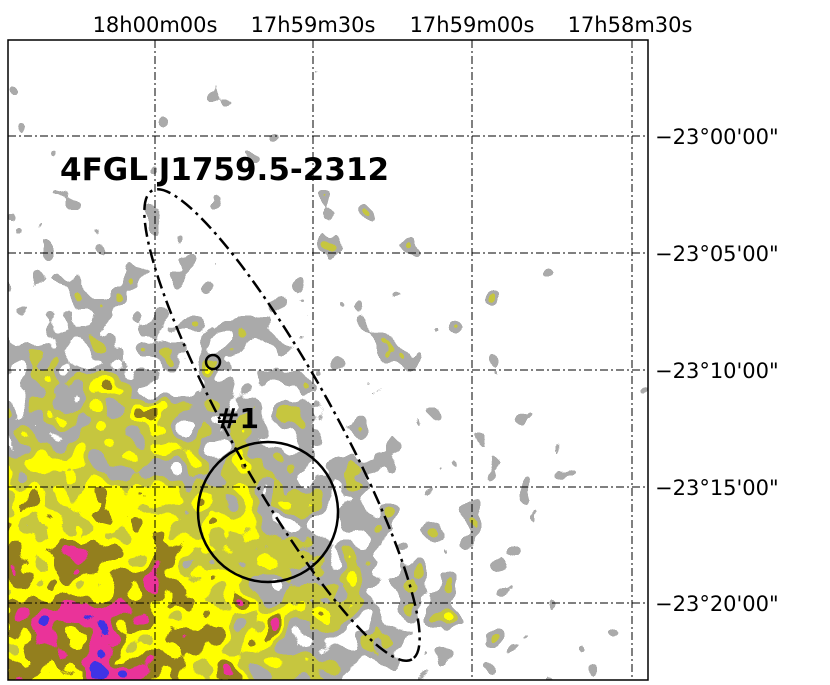 The image size is (830, 685). What do you see at coordinates (237, 418) in the screenshot?
I see `region-label: #1` at bounding box center [237, 418].